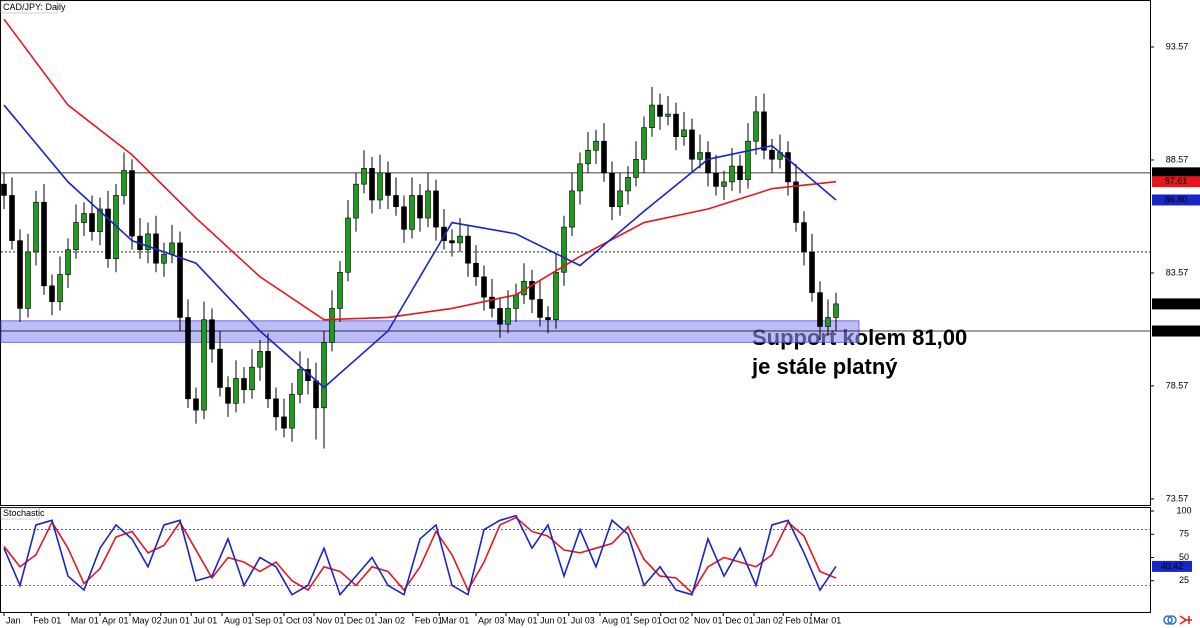  I want to click on x-tick-label: Jul 03, so click(583, 620).